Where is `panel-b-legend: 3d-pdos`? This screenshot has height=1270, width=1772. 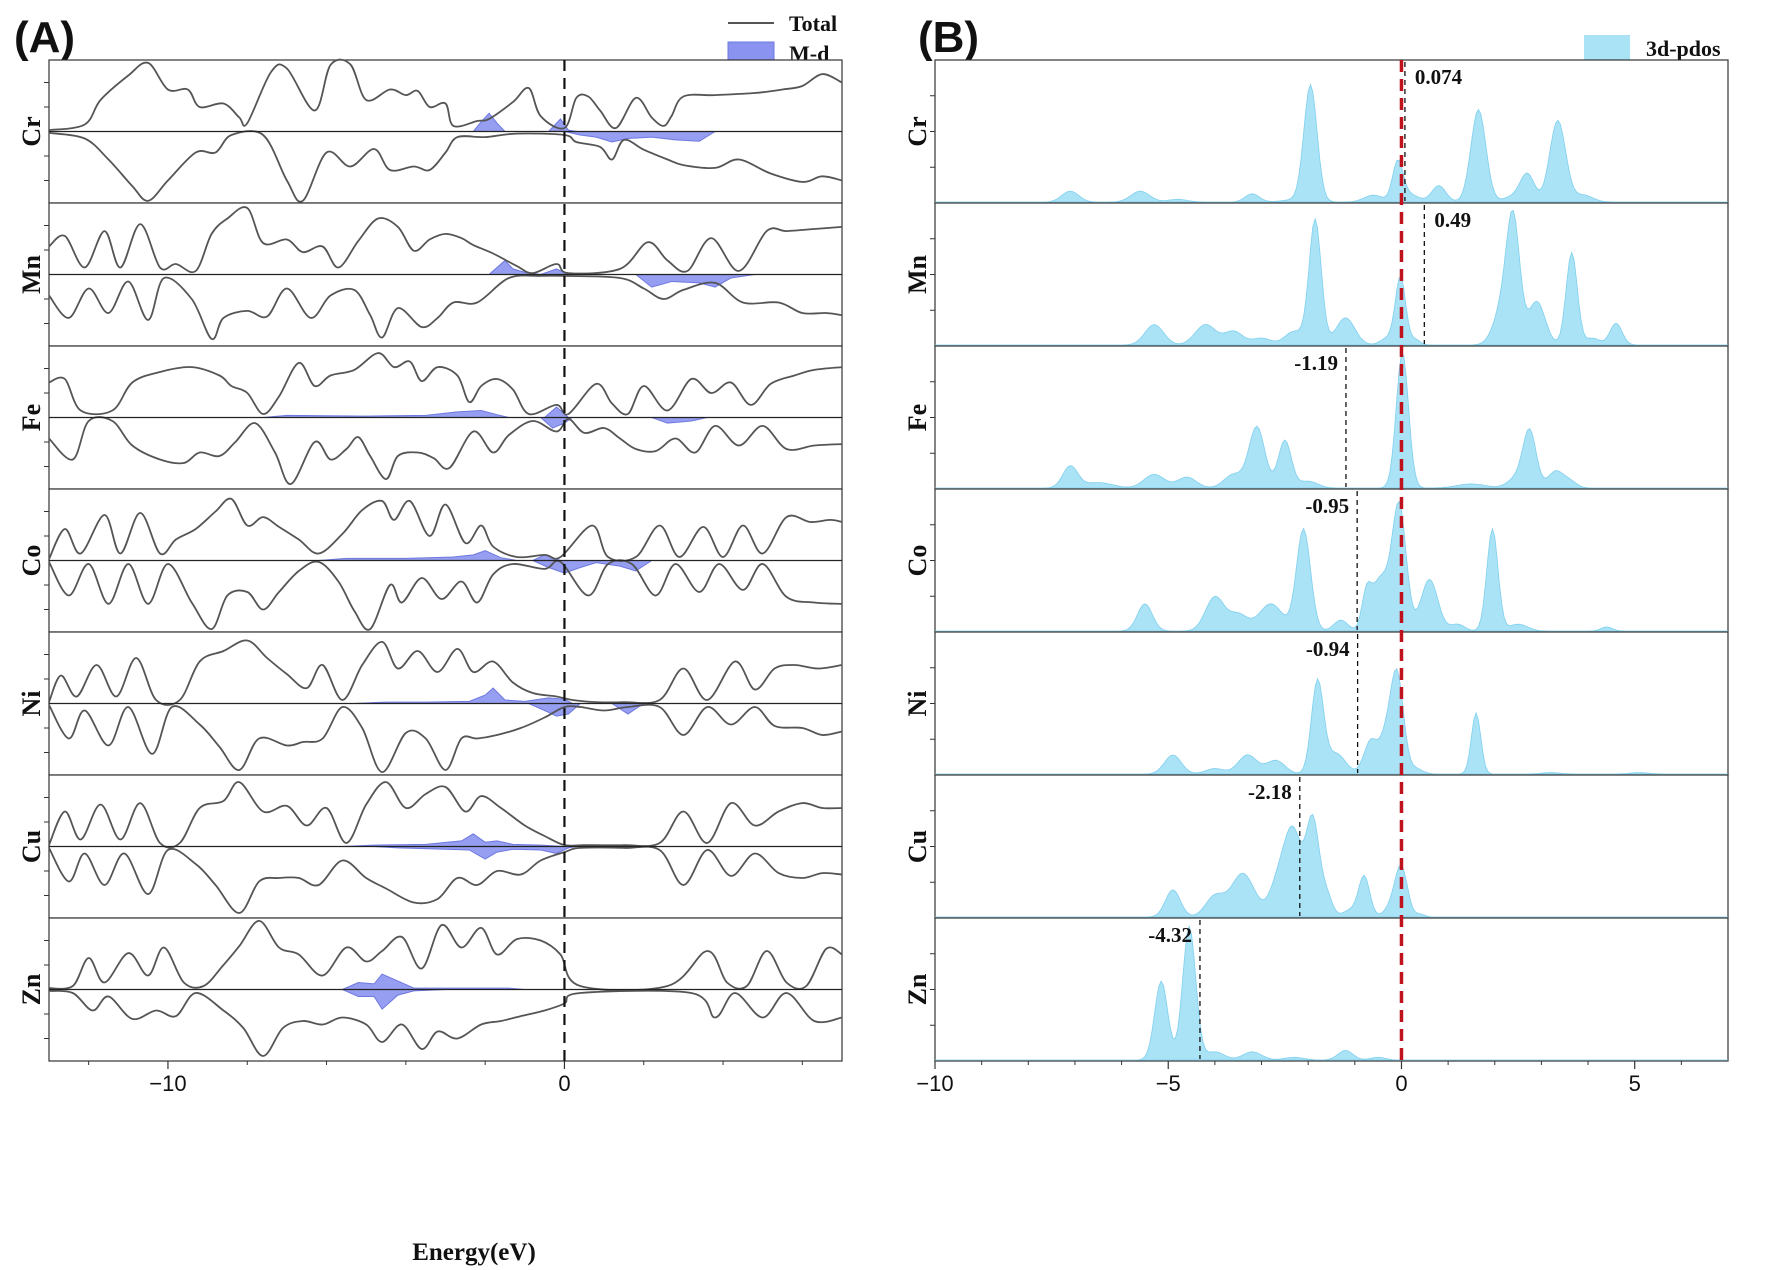
panel-b-legend: 3d-pdos is located at coordinates (1652, 48).